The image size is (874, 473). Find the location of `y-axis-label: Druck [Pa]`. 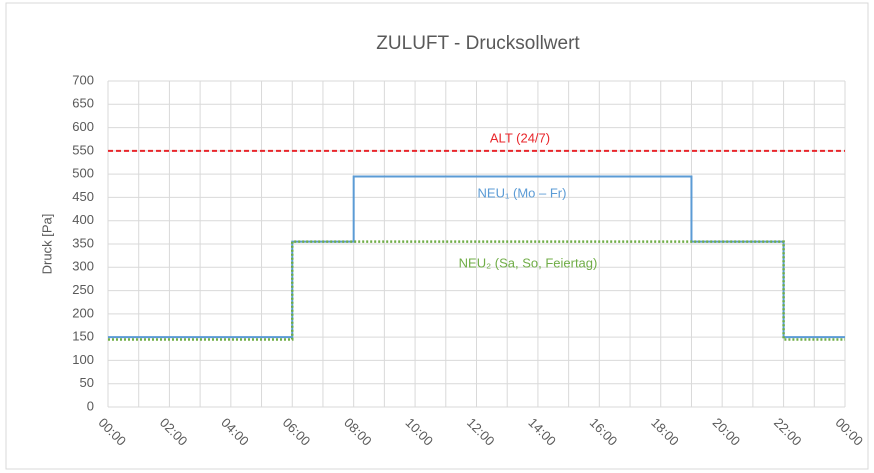

y-axis-label: Druck [Pa] is located at coordinates (46, 244).